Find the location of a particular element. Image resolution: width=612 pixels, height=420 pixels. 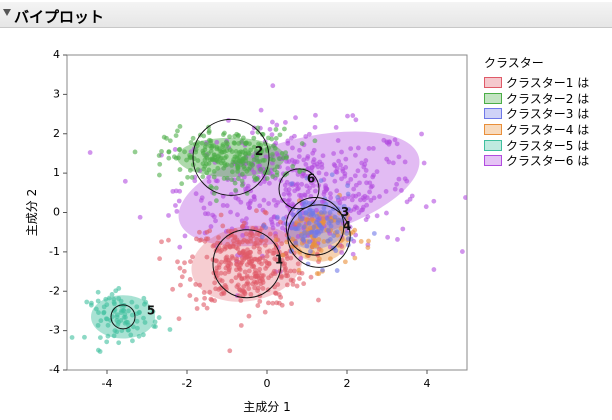

x-tick-label: 4 is located at coordinates (427, 383).